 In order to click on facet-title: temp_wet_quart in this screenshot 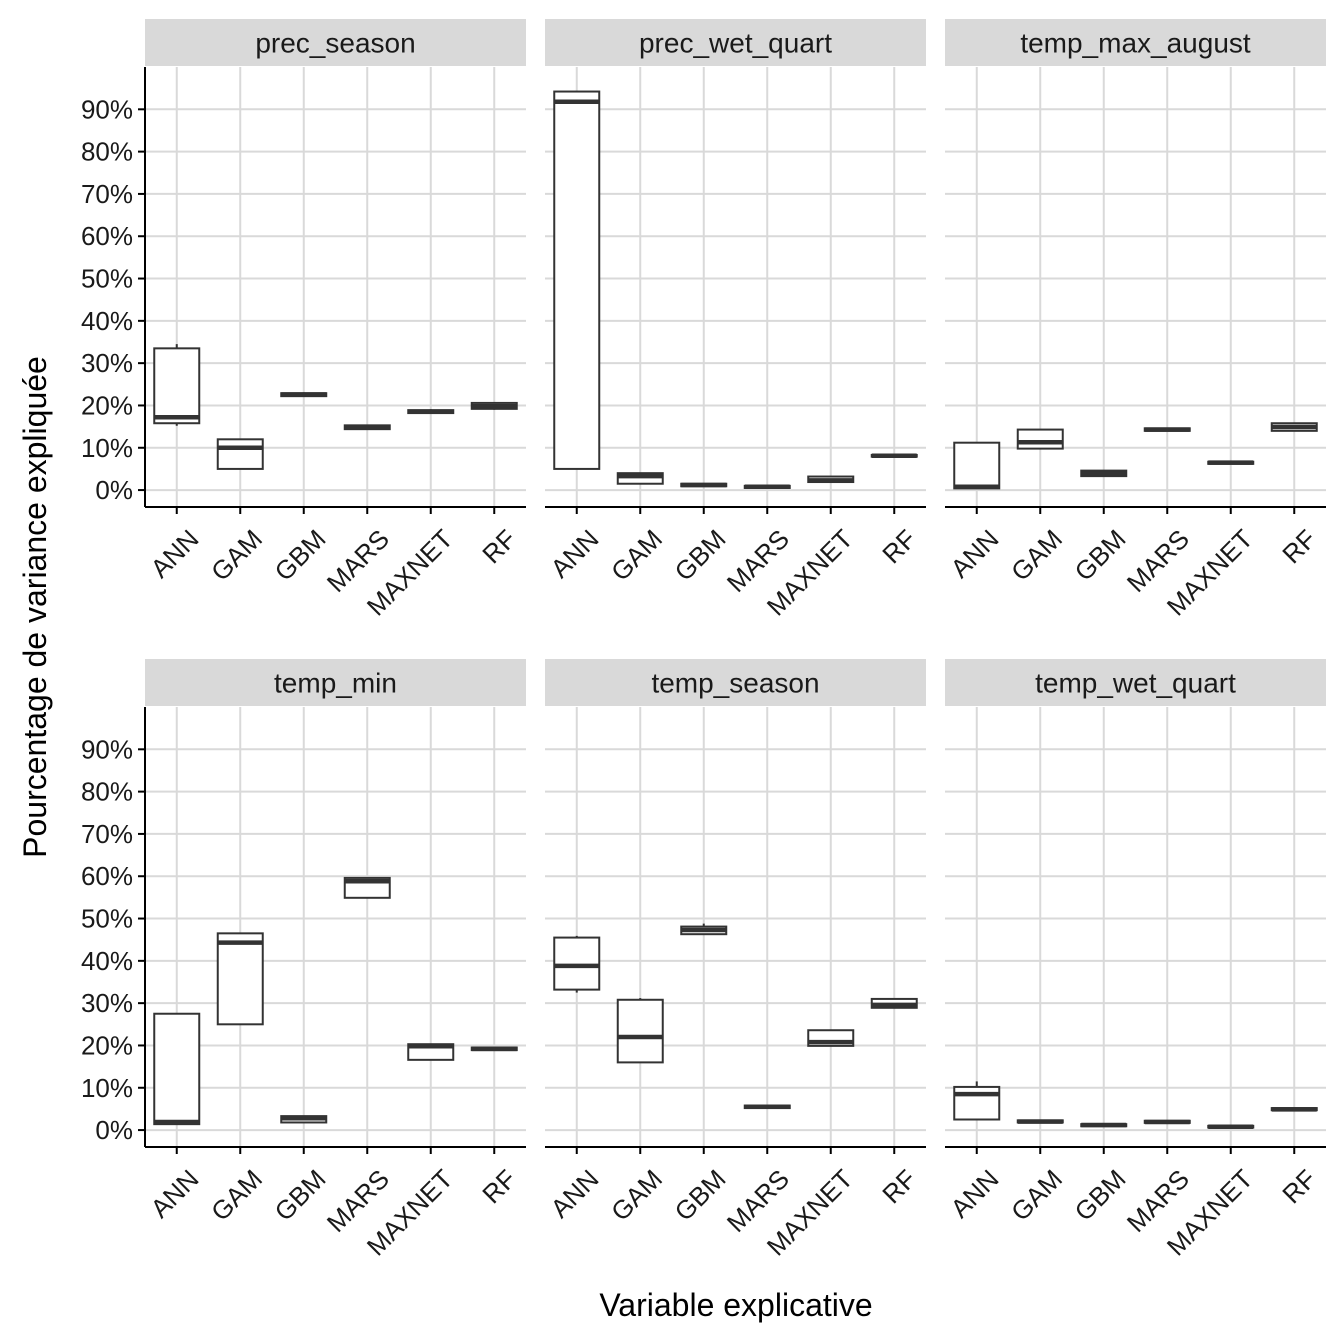, I will do `click(1135, 683)`.